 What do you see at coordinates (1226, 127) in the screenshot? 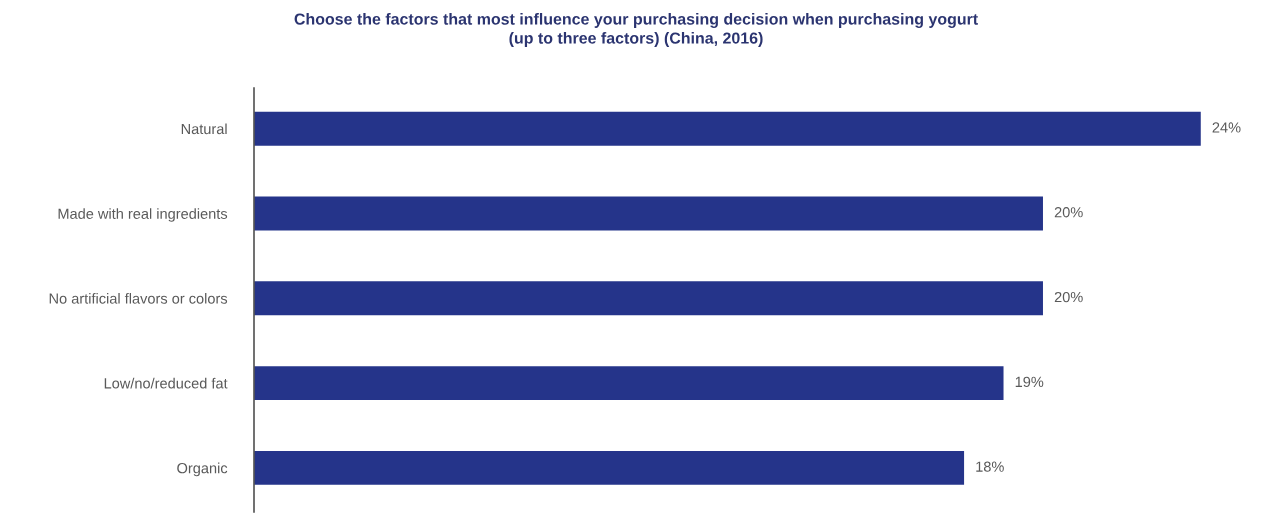
I see `data-label: 24%` at bounding box center [1226, 127].